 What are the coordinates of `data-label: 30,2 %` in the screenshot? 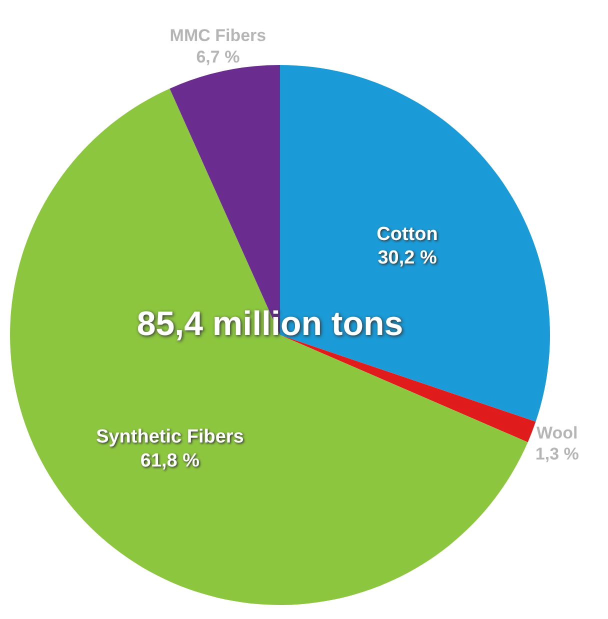 It's located at (407, 258).